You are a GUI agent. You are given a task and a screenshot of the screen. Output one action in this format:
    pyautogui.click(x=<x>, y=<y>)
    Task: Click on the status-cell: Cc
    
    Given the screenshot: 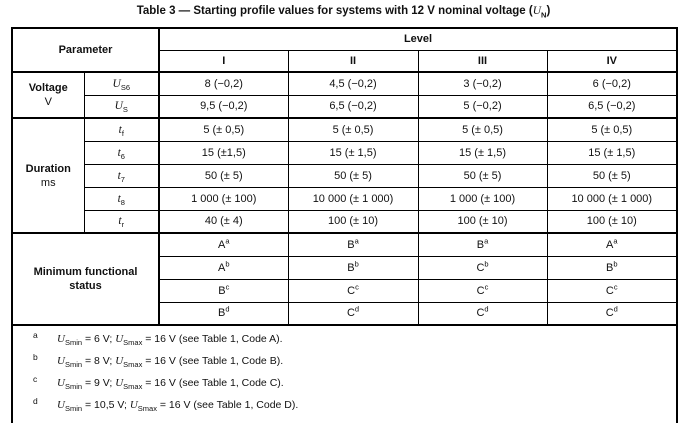 What is the action you would take?
    pyautogui.click(x=482, y=290)
    